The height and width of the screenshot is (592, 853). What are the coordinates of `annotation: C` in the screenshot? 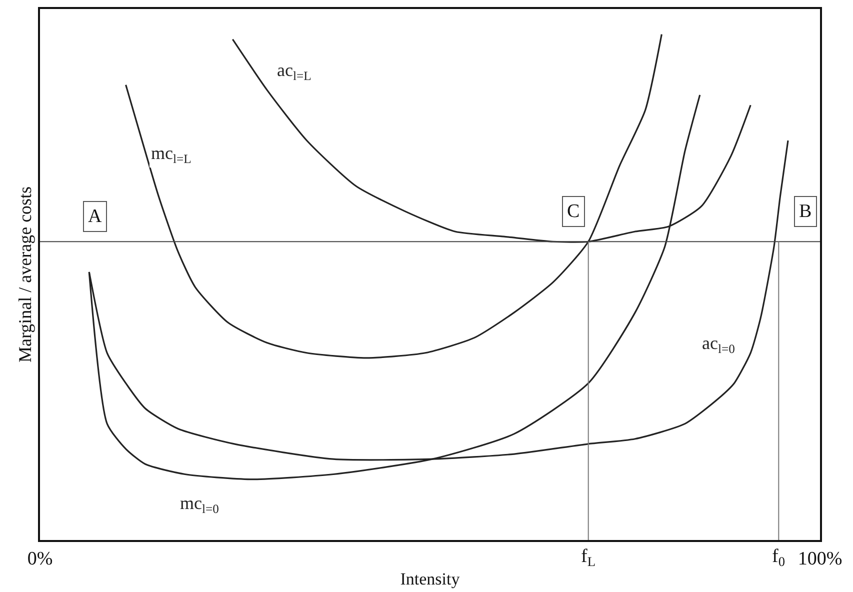 It's located at (573, 211).